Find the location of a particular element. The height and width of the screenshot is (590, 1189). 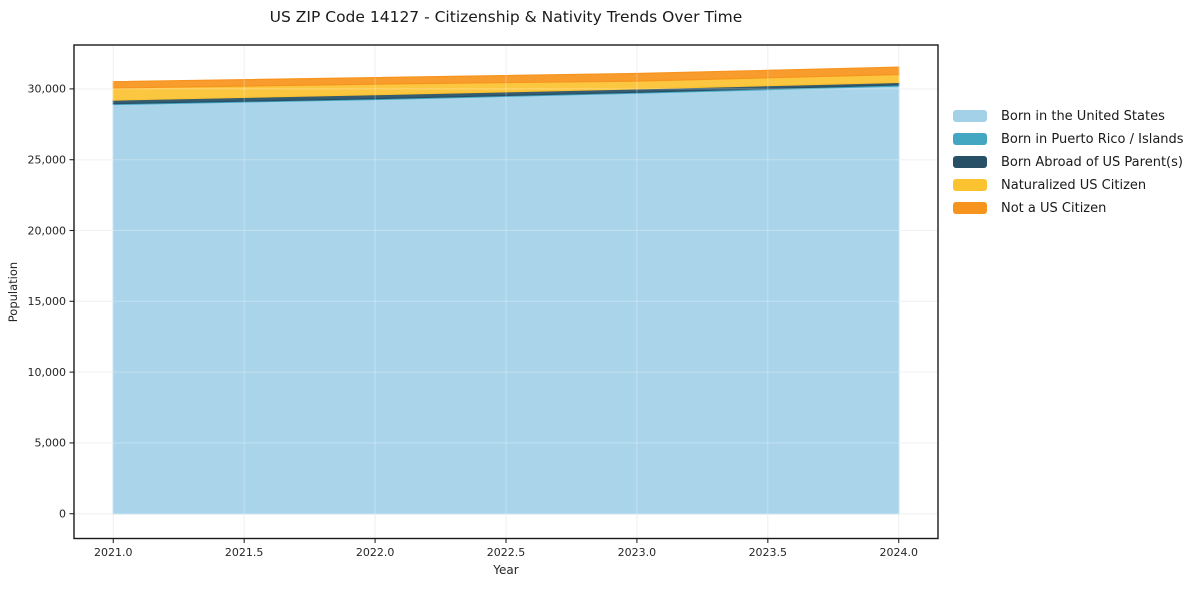

legend-label: Naturalized US Citizen is located at coordinates (1074, 185).